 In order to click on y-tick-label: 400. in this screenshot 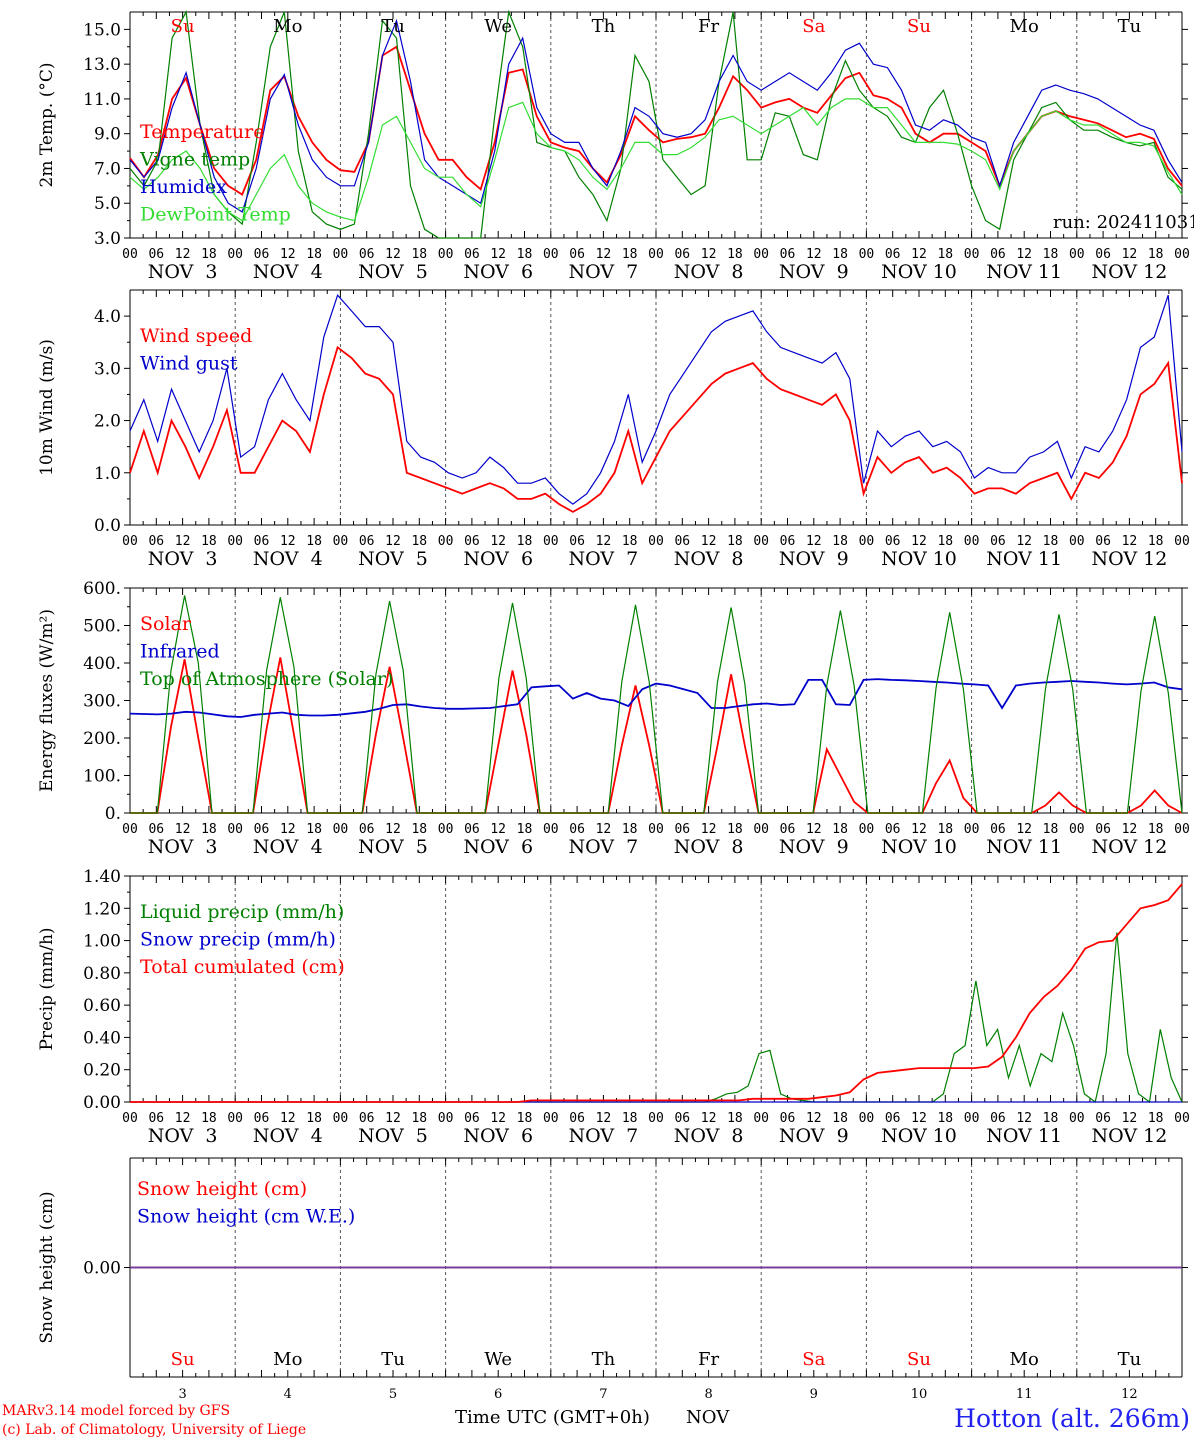, I will do `click(102, 664)`.